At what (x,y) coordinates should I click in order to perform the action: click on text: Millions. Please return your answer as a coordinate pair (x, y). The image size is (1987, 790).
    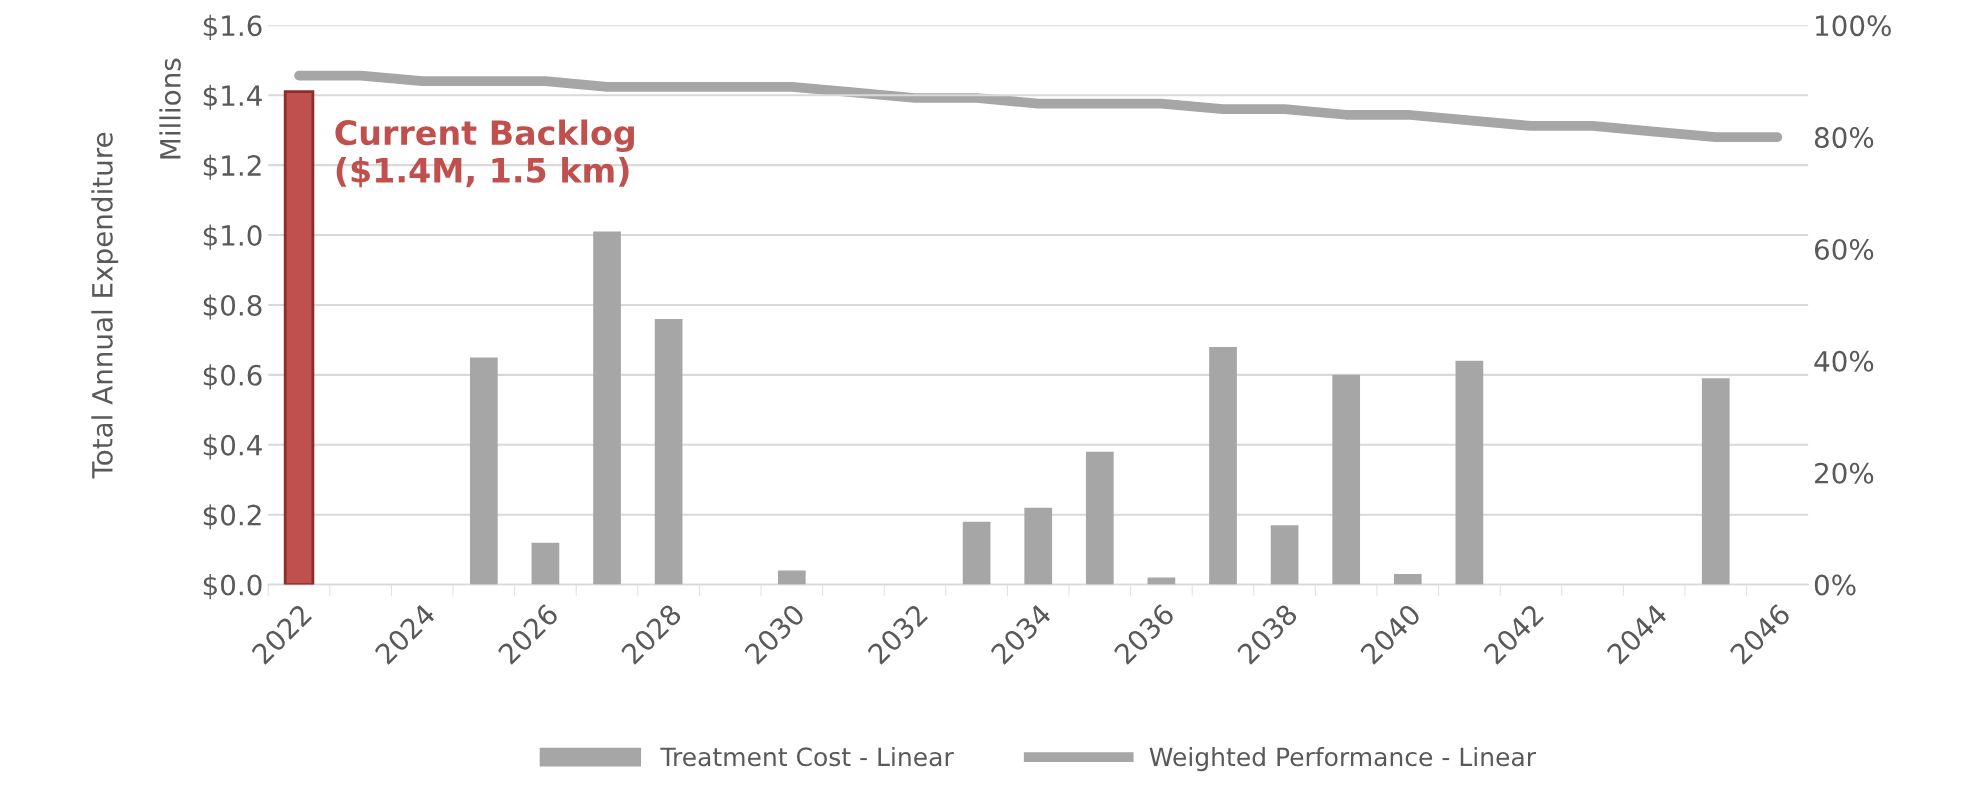
    Looking at the image, I should click on (170, 108).